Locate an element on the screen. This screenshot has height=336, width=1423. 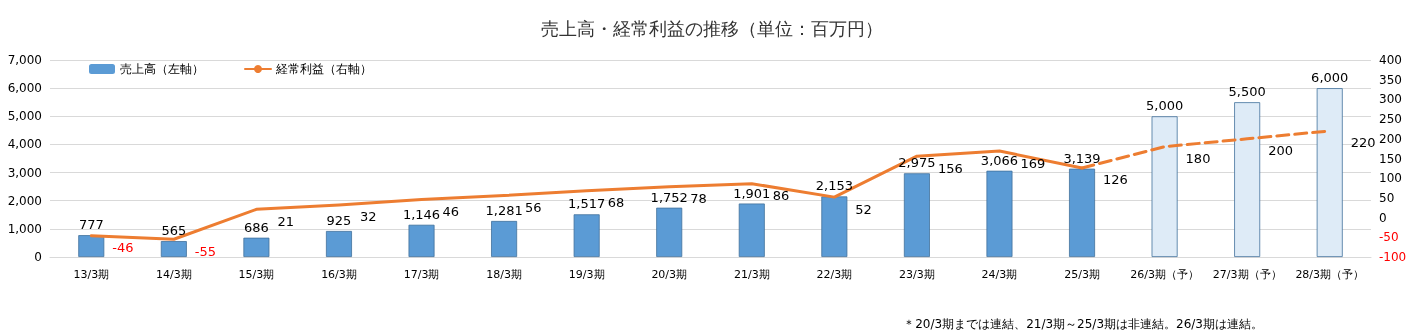
legend-label: 経常利益（右軸） is located at coordinates (323, 69).